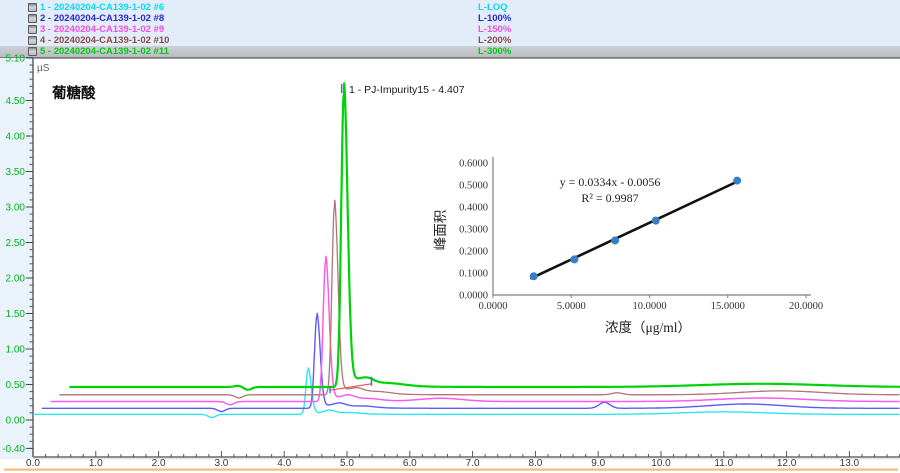  Describe the element at coordinates (43, 68) in the screenshot. I see `y-axis-unit: µS` at that location.